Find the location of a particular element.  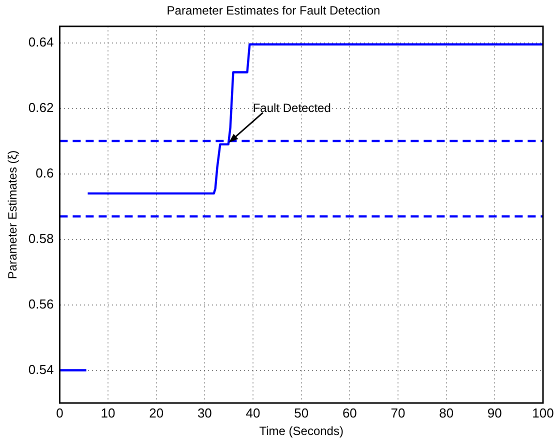

y-tick-label: 0.6 is located at coordinates (45, 172).